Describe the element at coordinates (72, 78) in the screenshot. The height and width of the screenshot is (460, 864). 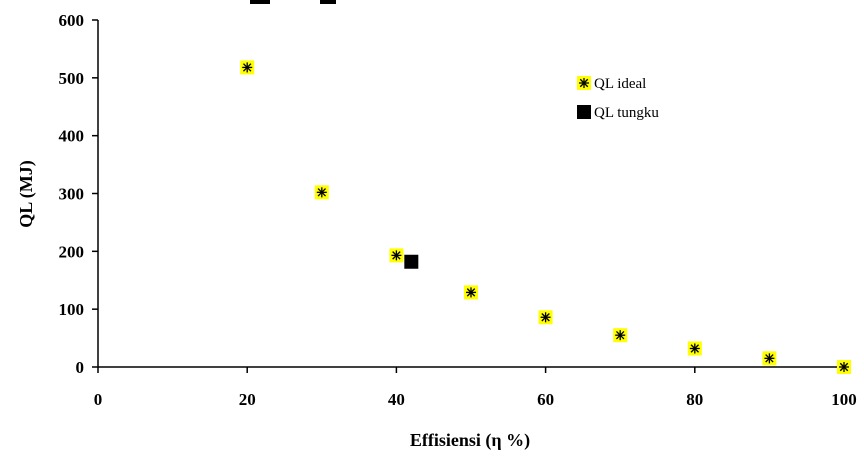
I see `y-tick-label: 500` at that location.